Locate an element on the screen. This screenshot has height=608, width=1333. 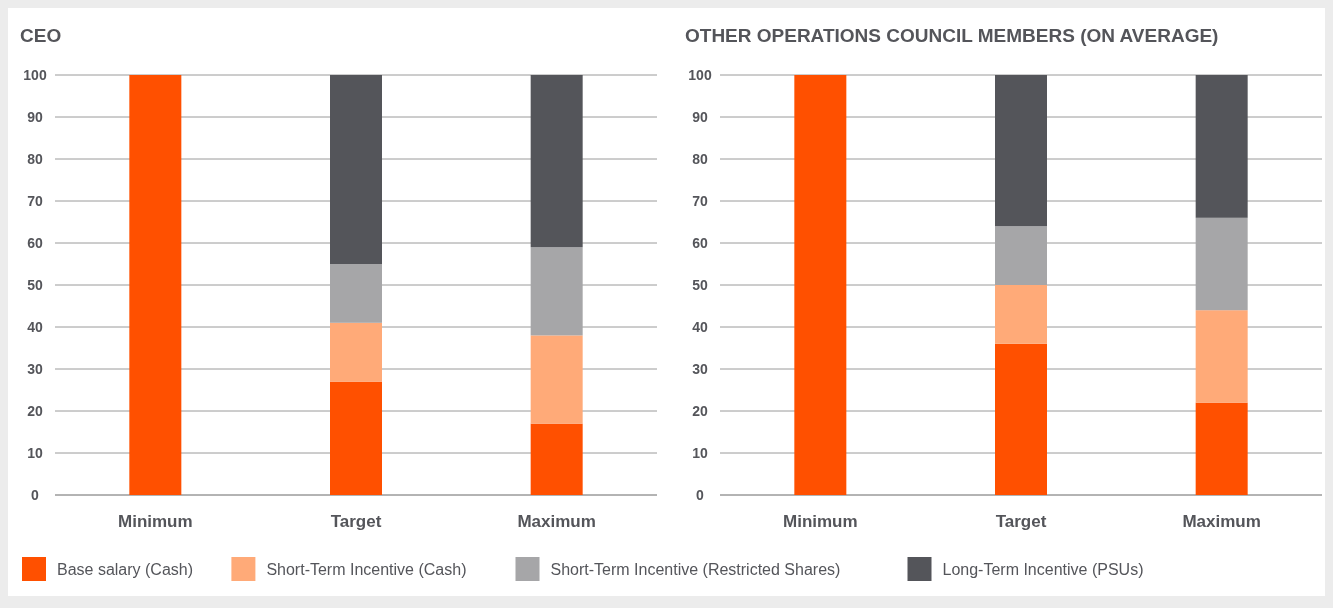
legend-label: Short-Term Incentive (Restricted Shares) is located at coordinates (695, 569).